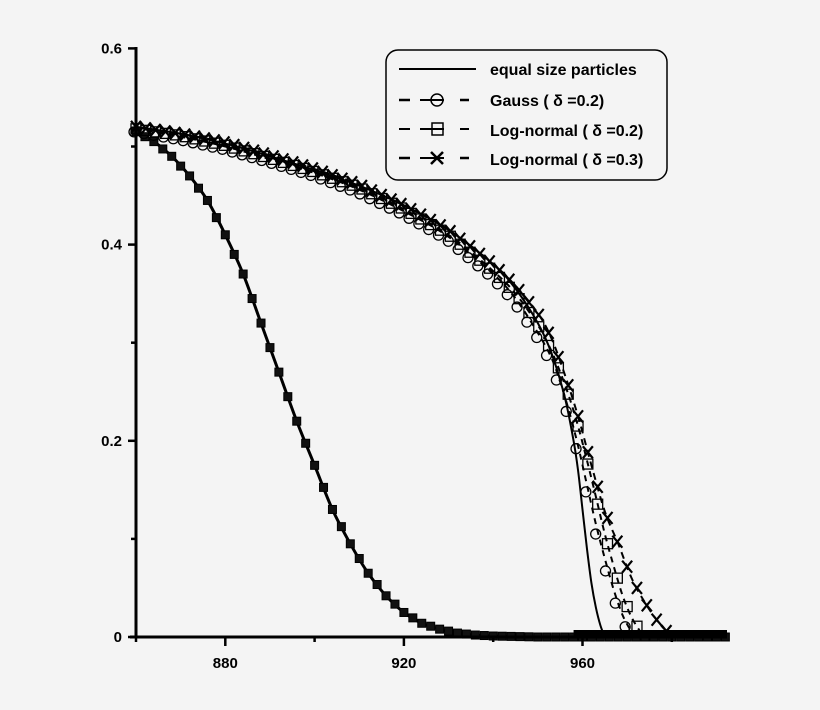  What do you see at coordinates (547, 101) in the screenshot?
I see `legend-label: Gauss ( δ =0.2)` at bounding box center [547, 101].